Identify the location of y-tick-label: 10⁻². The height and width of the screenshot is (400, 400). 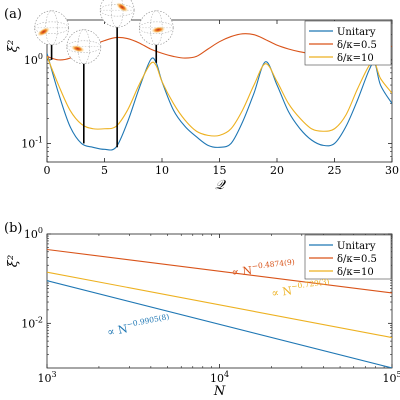
(32, 322).